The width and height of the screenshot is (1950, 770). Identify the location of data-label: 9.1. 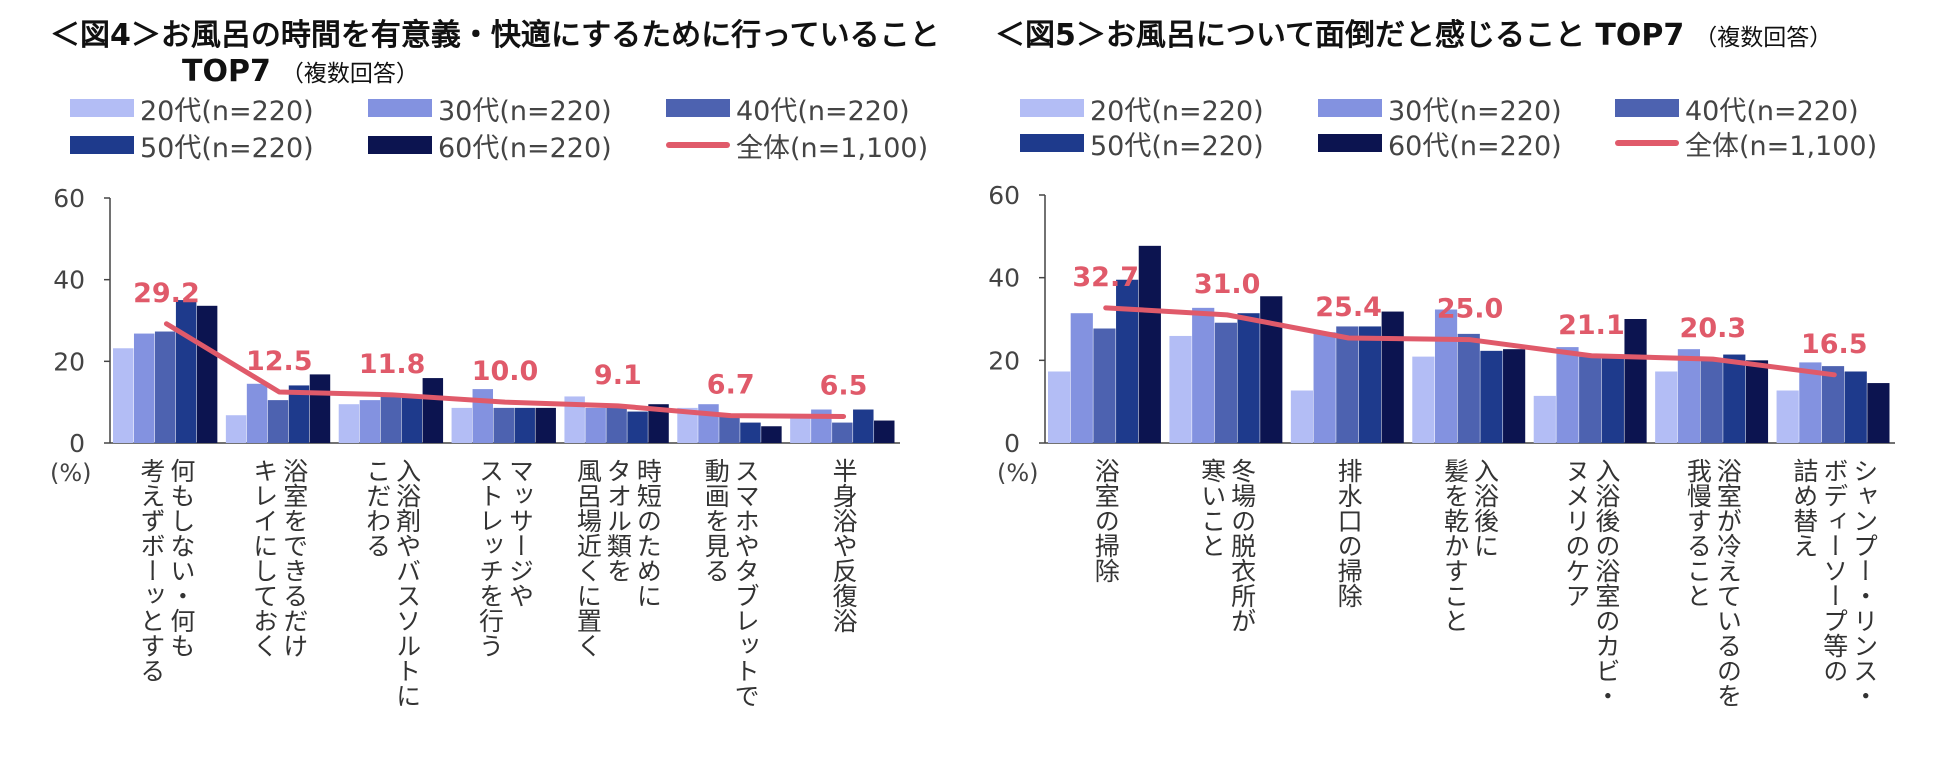
(618, 375).